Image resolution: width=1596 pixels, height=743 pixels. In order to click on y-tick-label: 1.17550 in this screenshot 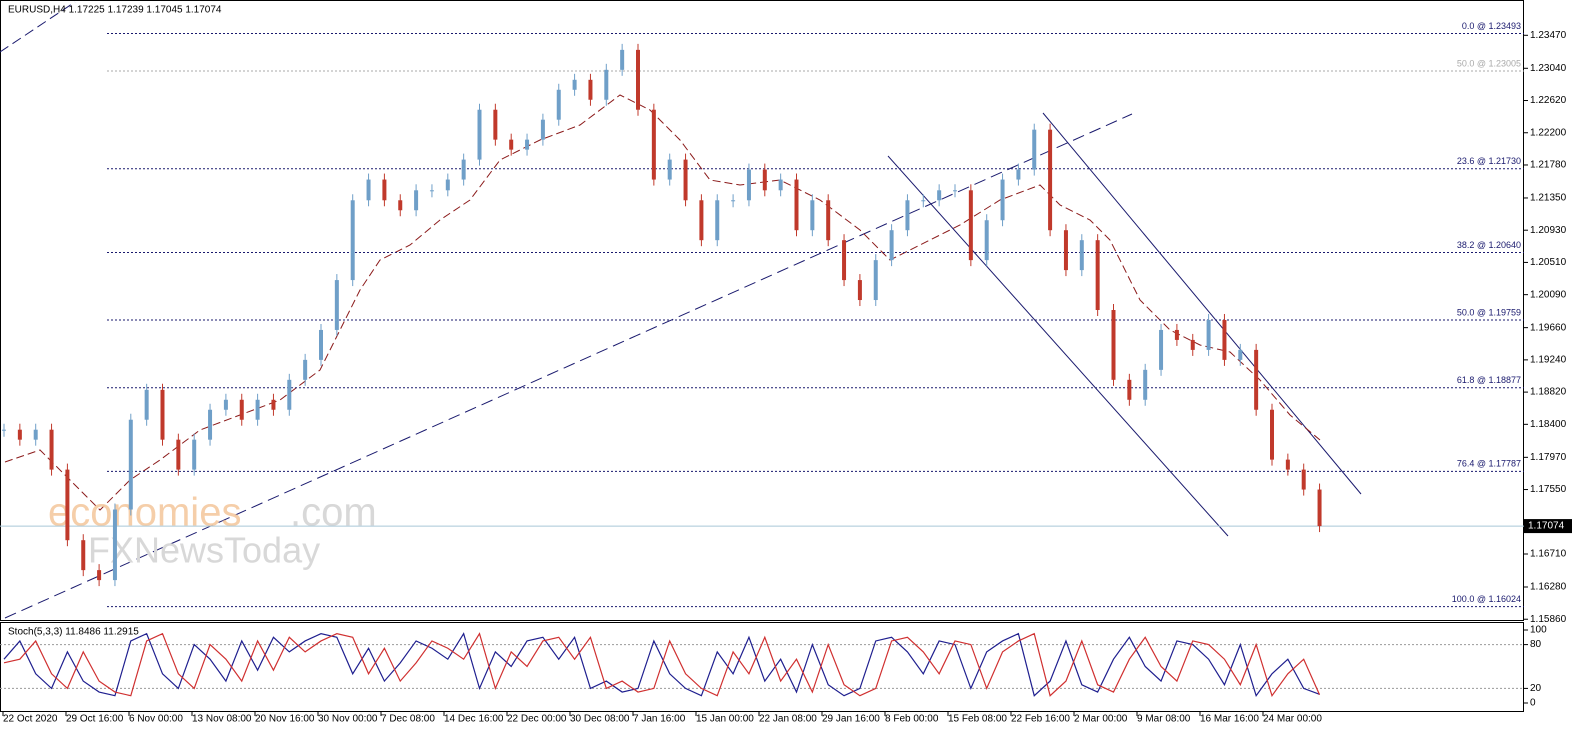, I will do `click(1548, 489)`.